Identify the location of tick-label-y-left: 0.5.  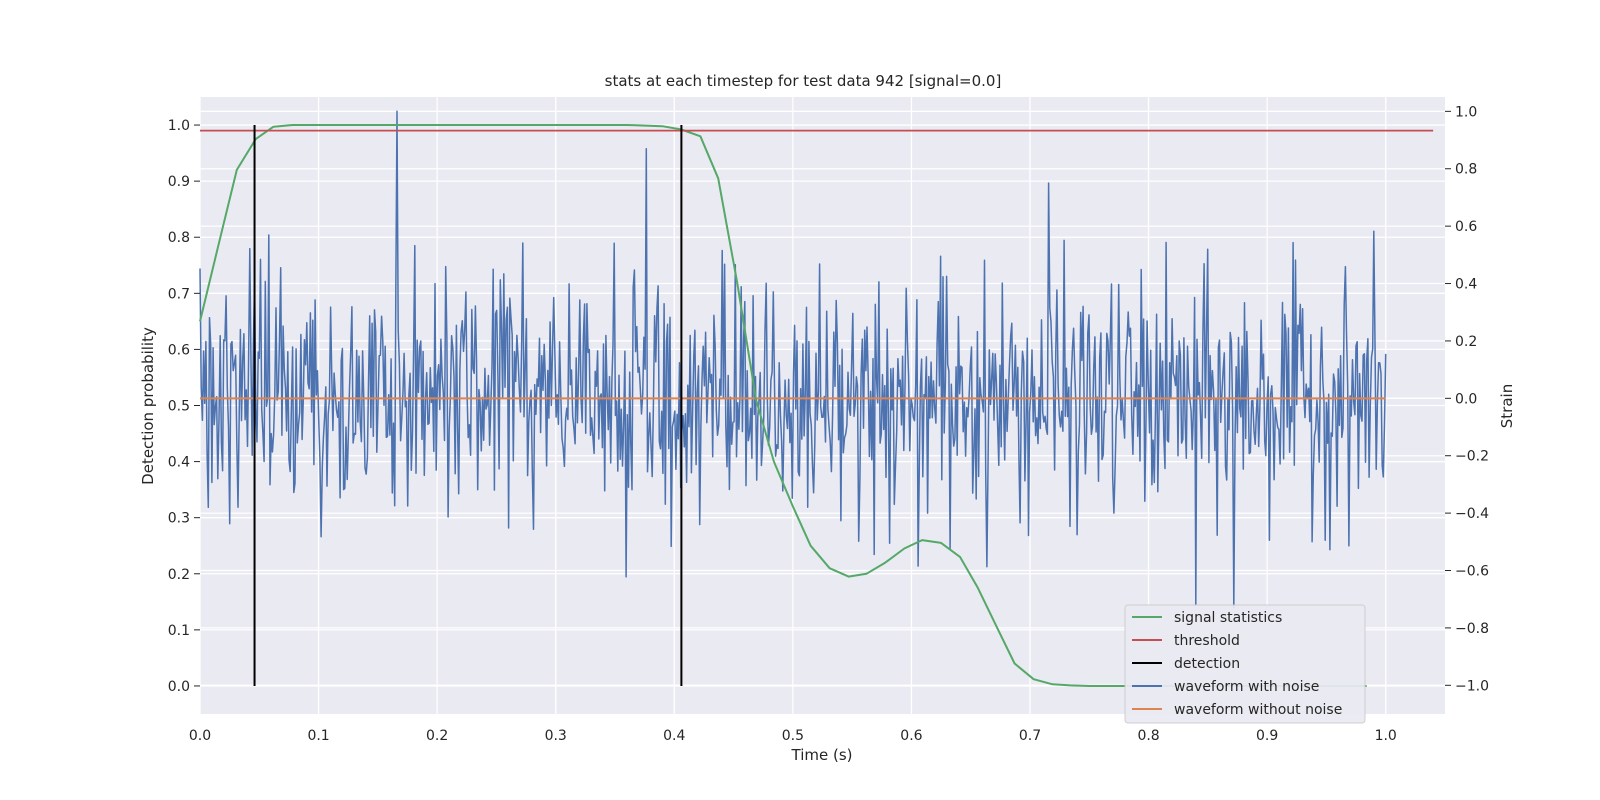
(179, 407).